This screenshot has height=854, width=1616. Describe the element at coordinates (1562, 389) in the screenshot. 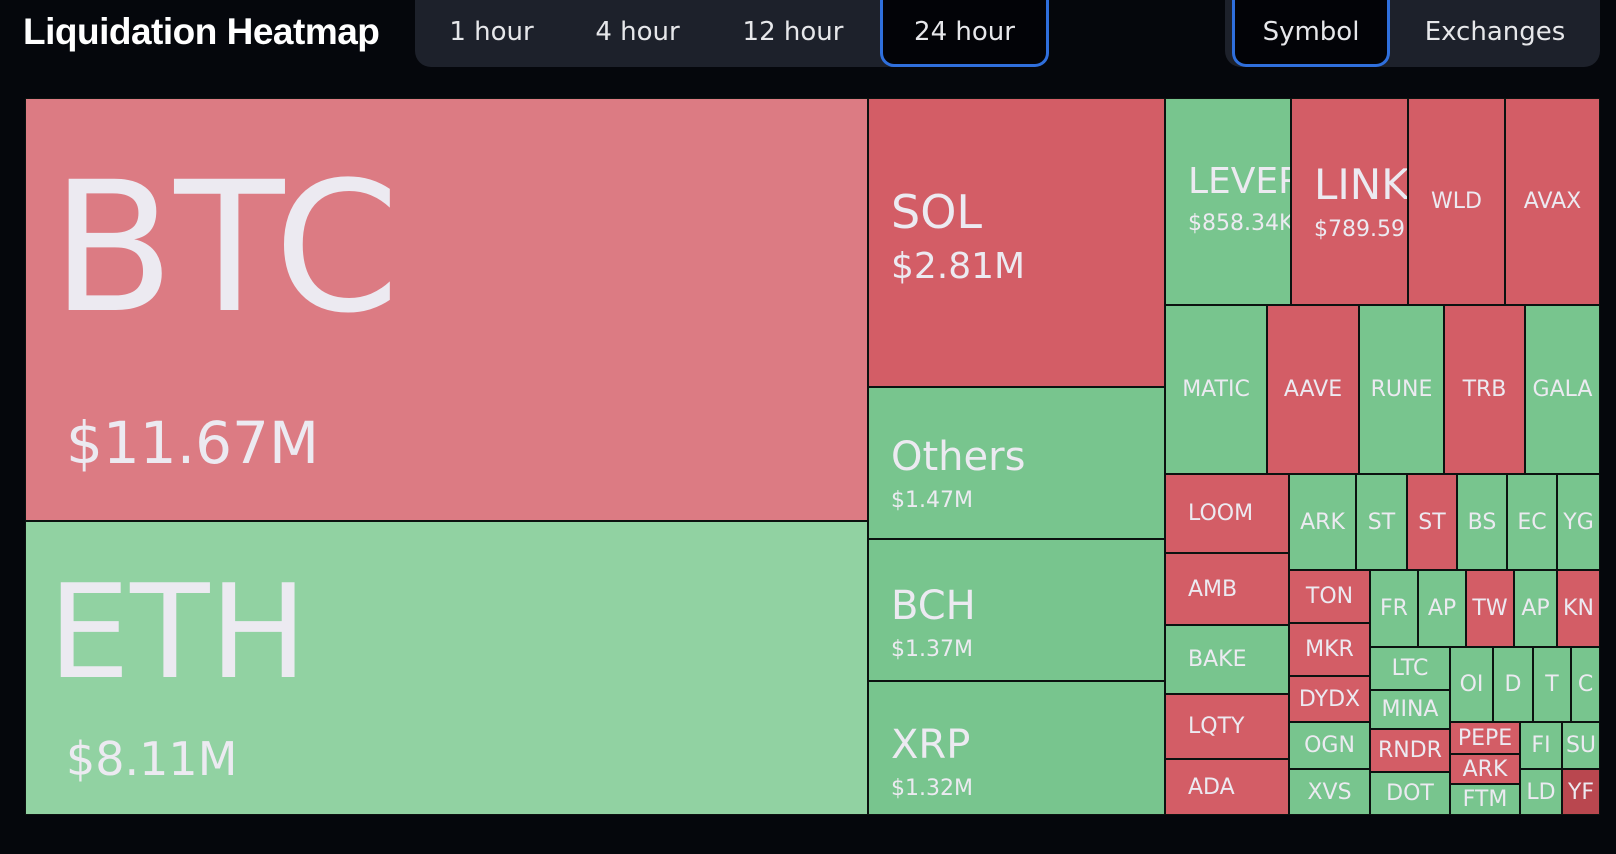

I see `treemap-cell-gala: GALA` at that location.